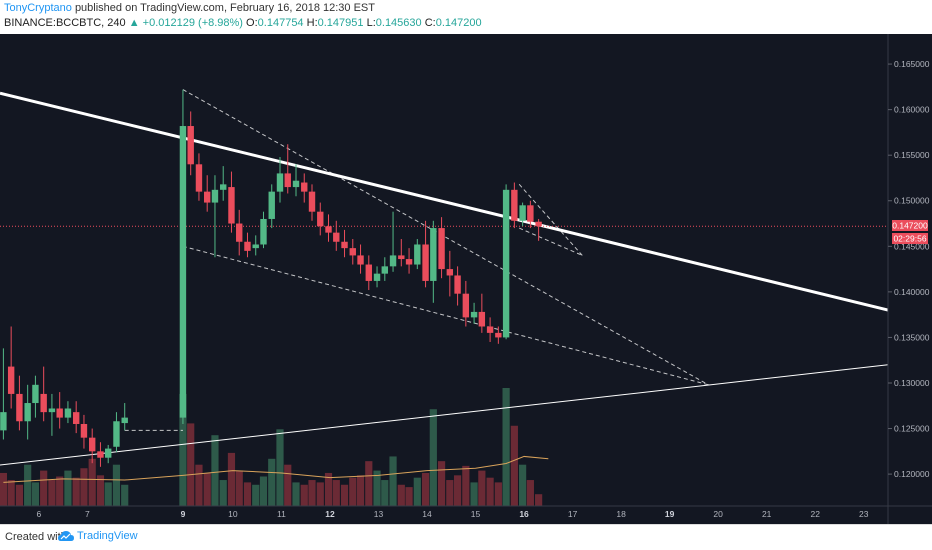 This screenshot has height=550, width=932. Describe the element at coordinates (718, 514) in the screenshot. I see `x-tick-label: 20` at that location.